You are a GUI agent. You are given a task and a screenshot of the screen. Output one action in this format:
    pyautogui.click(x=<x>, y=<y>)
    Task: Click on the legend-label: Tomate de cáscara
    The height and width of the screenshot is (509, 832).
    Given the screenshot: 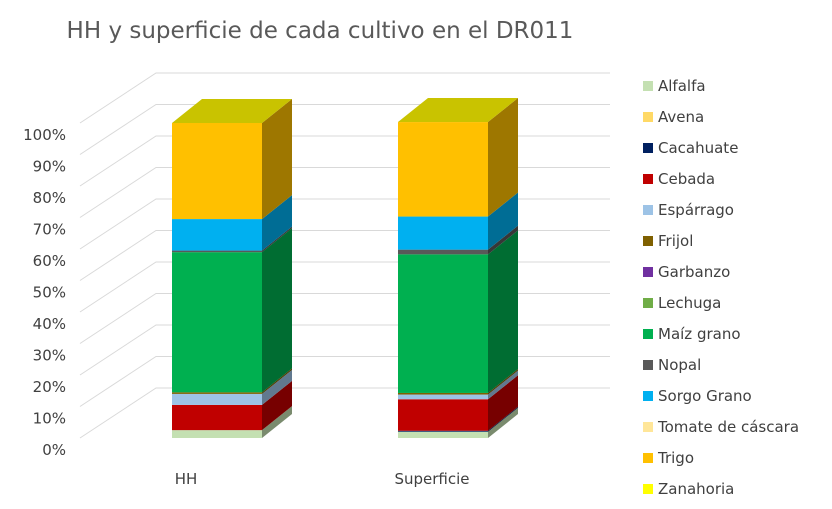 What is the action you would take?
    pyautogui.click(x=728, y=427)
    